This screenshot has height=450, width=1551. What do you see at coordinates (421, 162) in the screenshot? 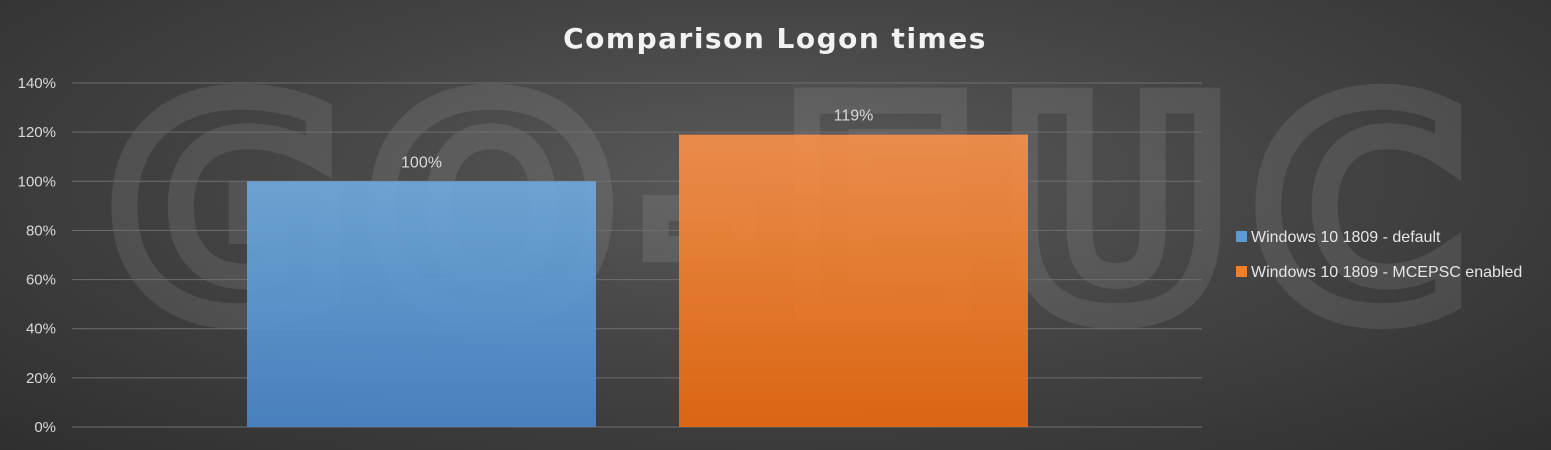
I see `data-label: 100%` at bounding box center [421, 162].